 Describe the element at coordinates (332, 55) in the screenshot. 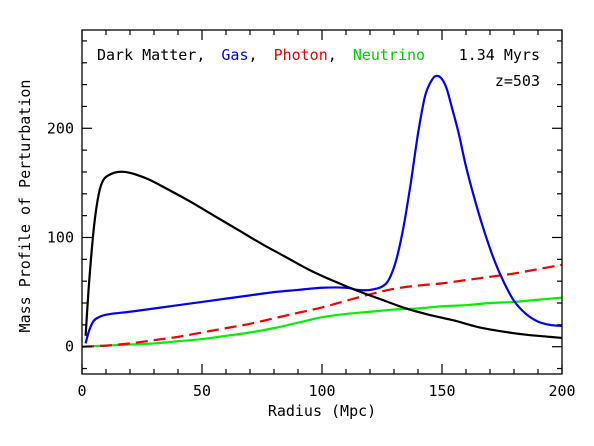

I see `legend-comma-photon: ,` at that location.